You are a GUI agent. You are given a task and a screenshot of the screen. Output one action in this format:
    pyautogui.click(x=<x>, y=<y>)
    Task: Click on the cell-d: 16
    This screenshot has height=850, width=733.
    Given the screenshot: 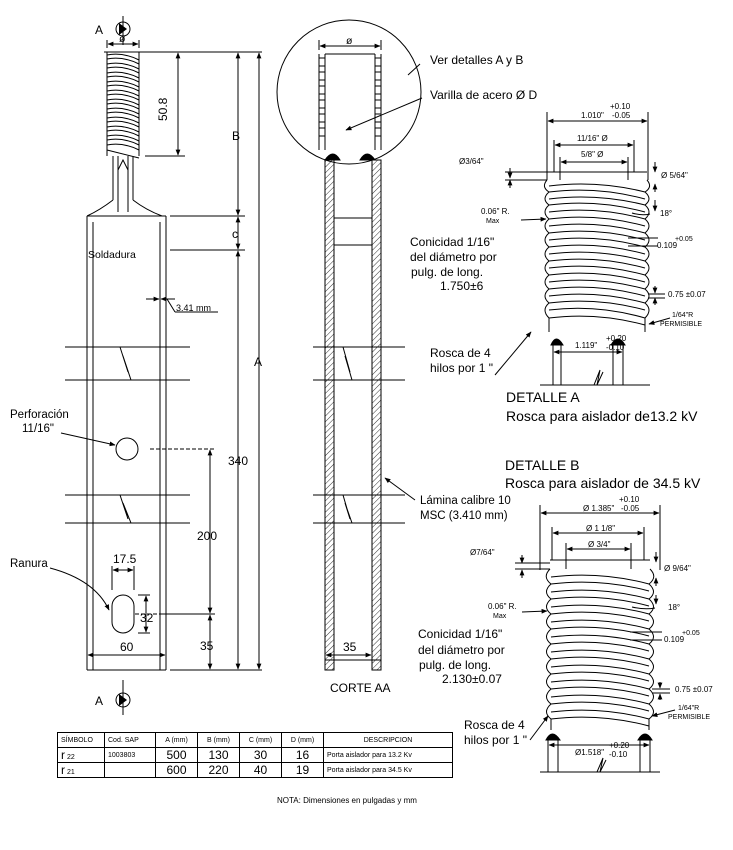 What is the action you would take?
    pyautogui.click(x=302, y=755)
    